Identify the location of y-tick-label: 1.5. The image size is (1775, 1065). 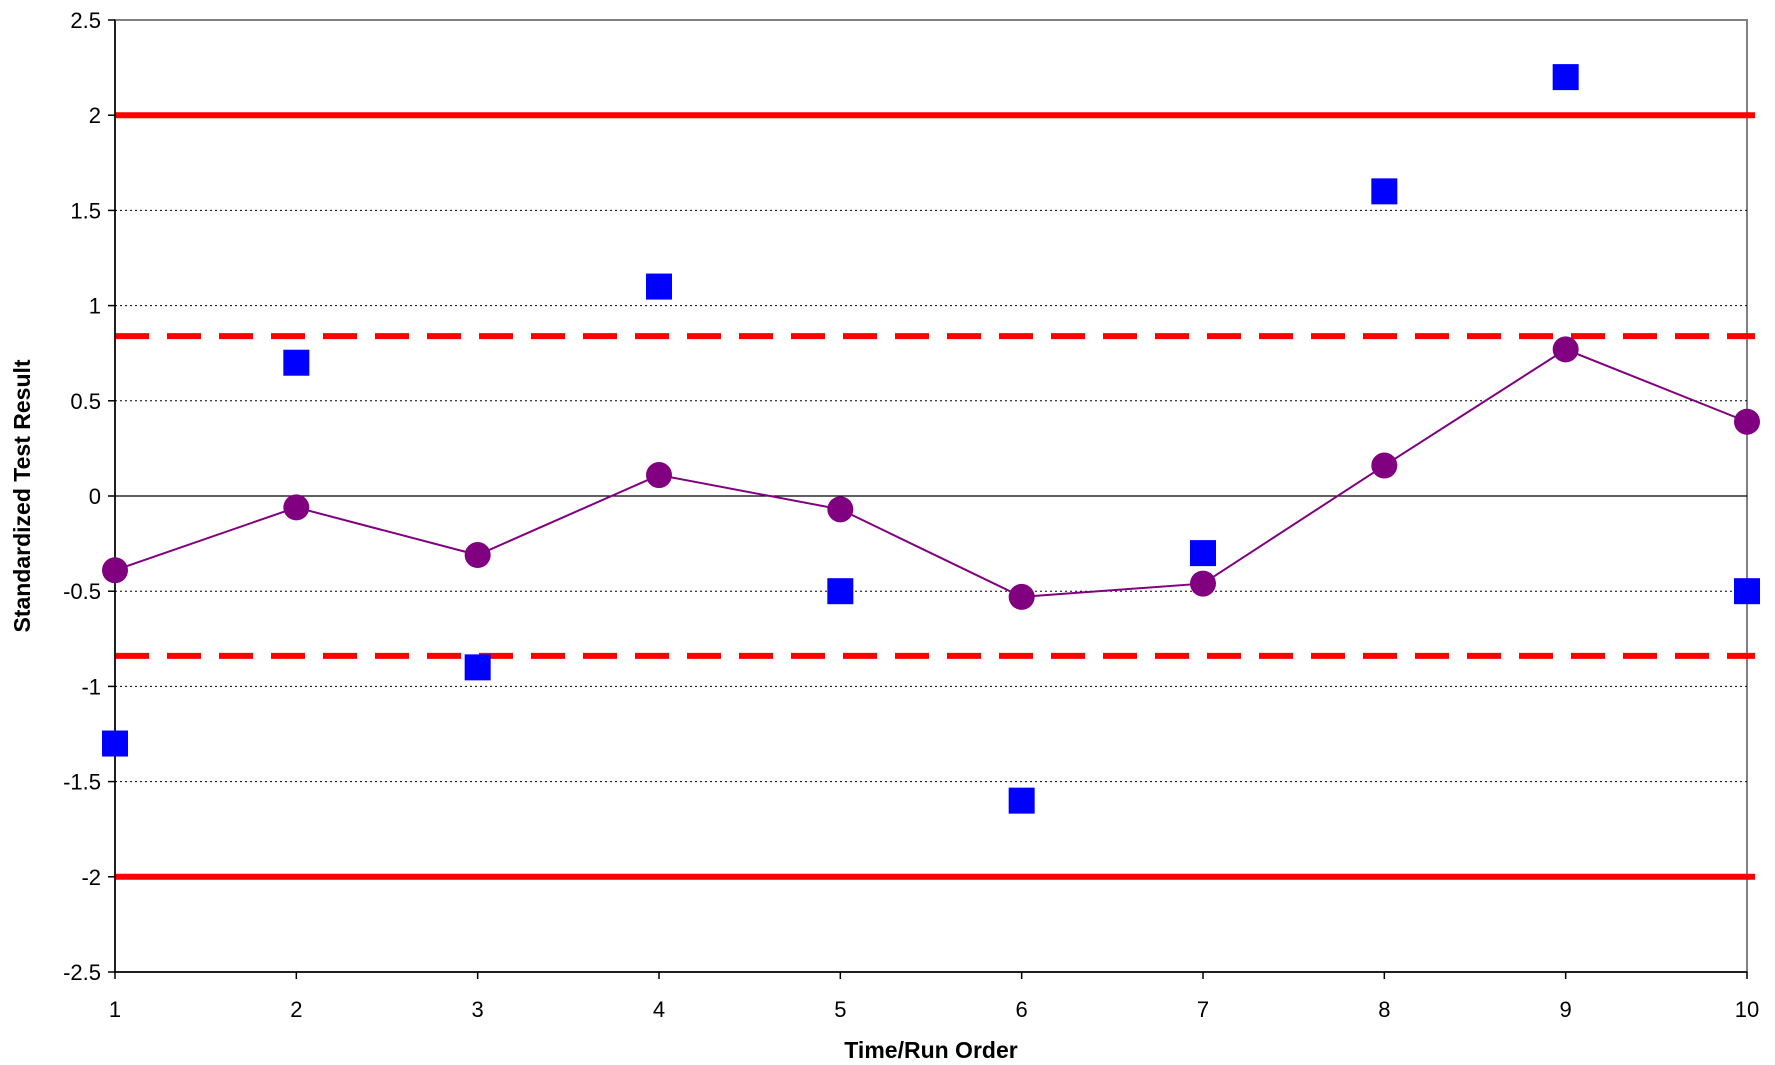
(85, 210).